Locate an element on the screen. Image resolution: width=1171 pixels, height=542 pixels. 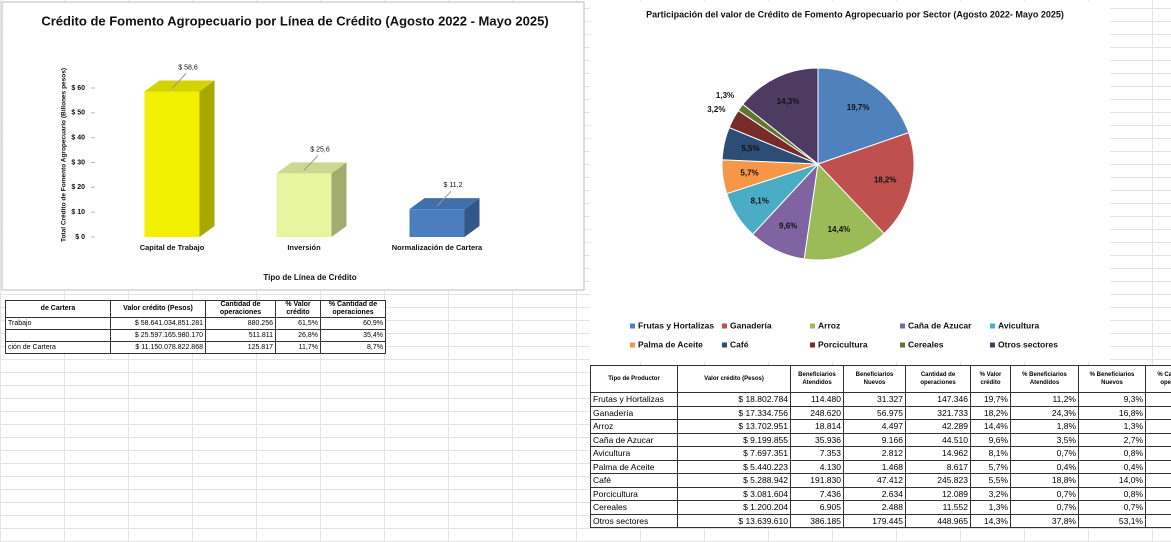
table-cell: 0,9% is located at coordinates (1158, 507).